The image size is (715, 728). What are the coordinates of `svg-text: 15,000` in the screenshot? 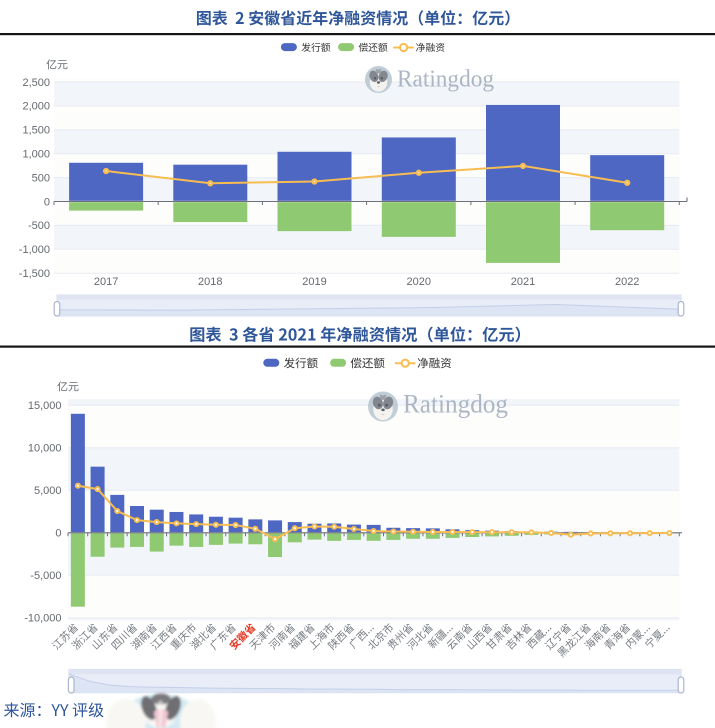 It's located at (45, 406).